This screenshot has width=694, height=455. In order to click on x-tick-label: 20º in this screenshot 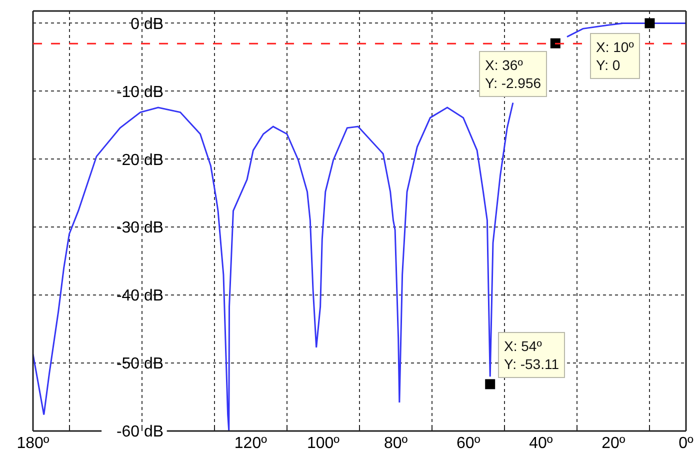, I will do `click(614, 443)`.